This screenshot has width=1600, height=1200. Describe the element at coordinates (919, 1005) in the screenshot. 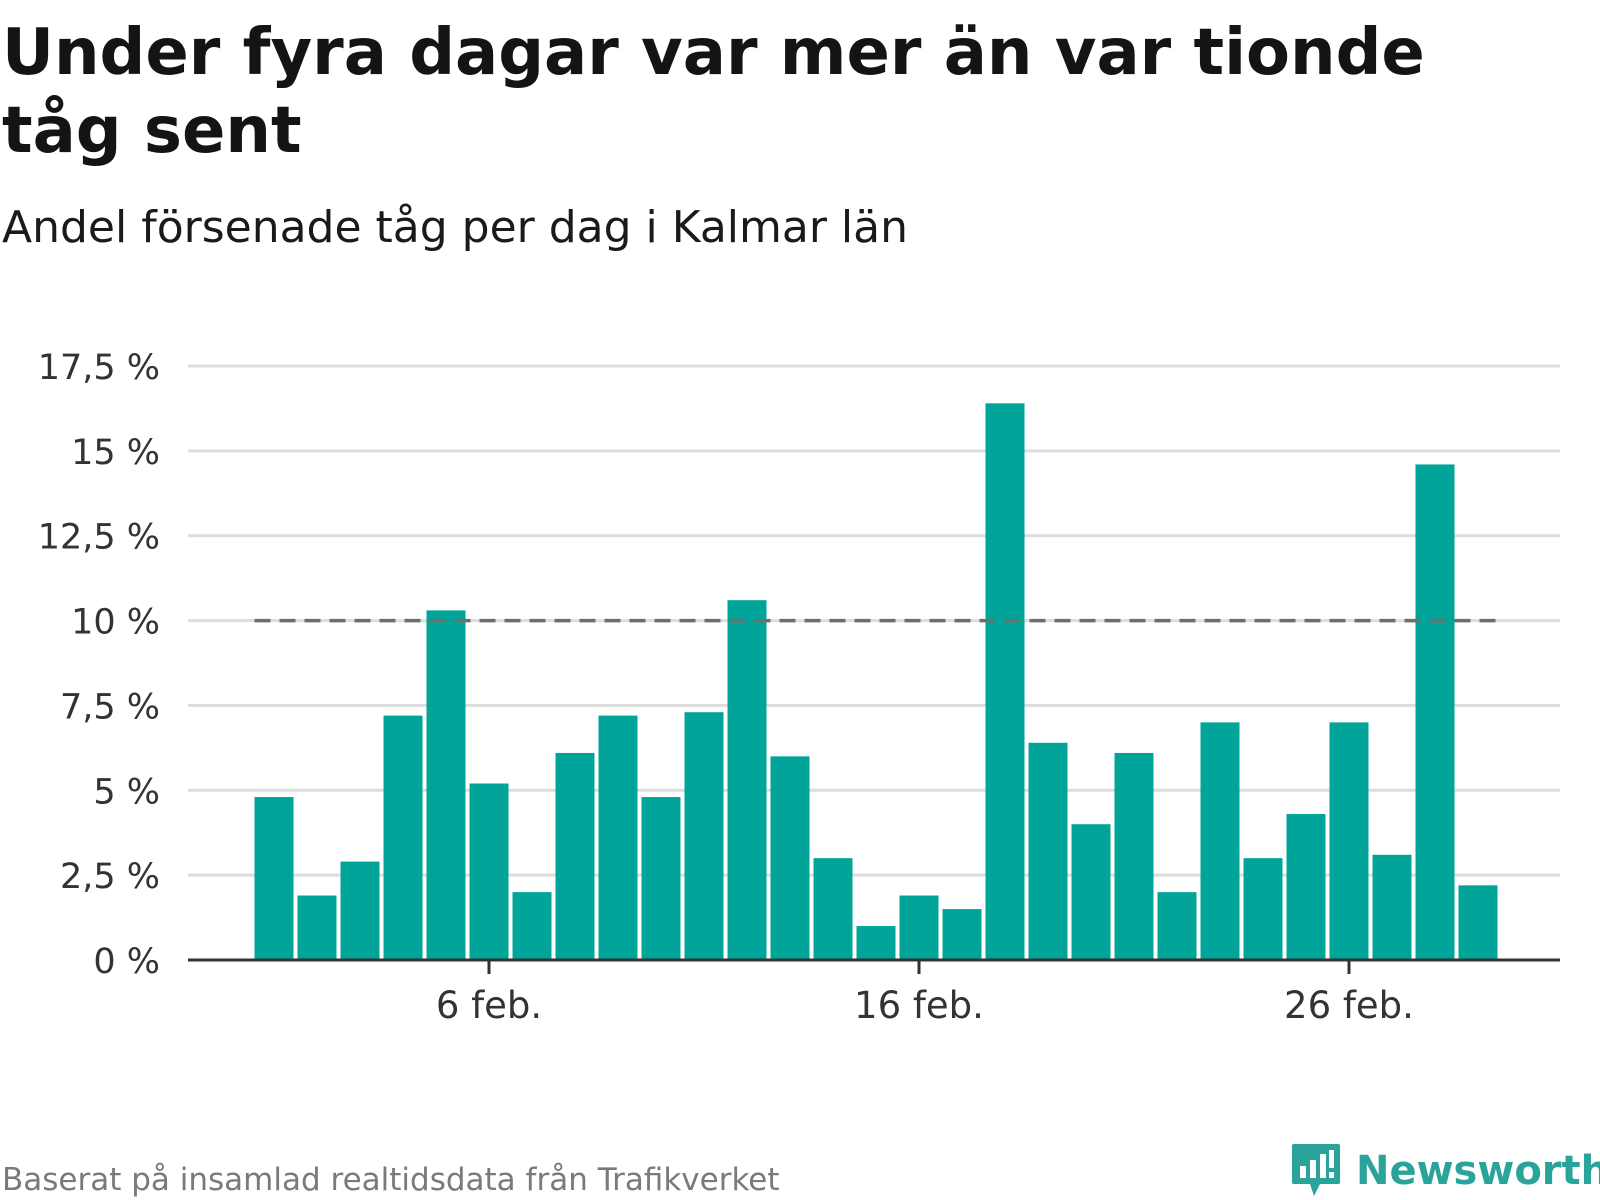

I see `x-tick-label: 16 feb.` at that location.